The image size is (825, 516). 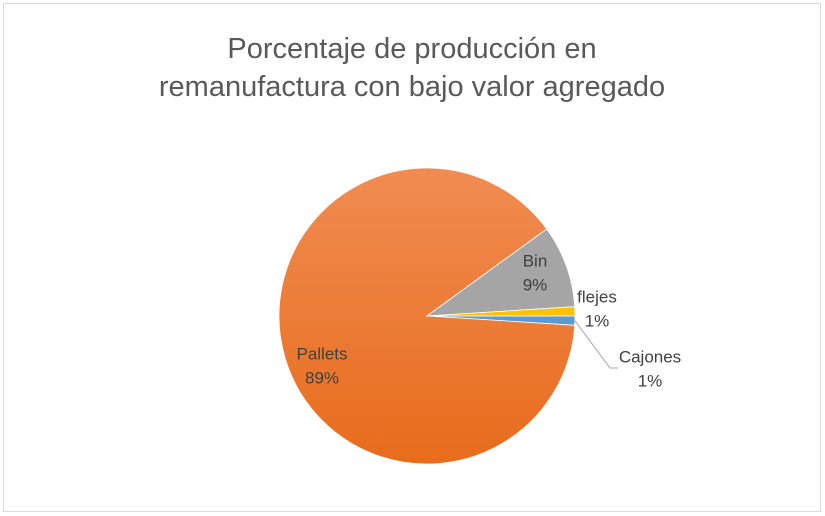 I want to click on slice-label: Cajones, so click(x=650, y=356).